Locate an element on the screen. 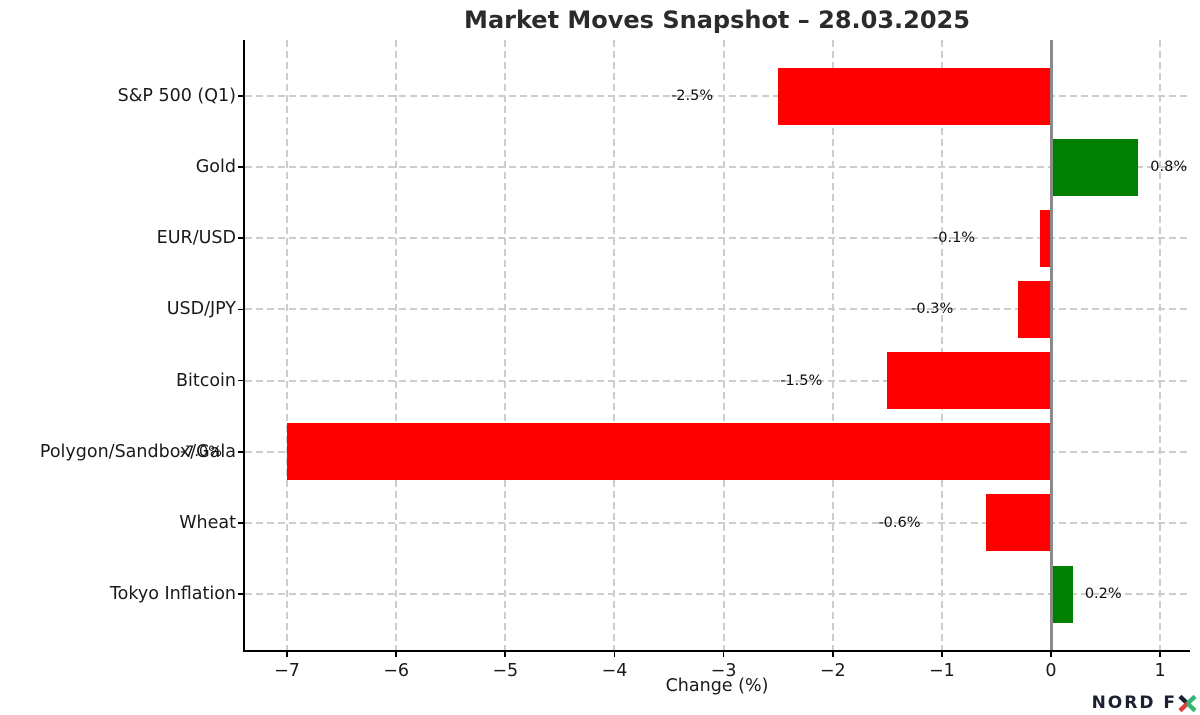  category-label: Tokyo Inflation is located at coordinates (172, 594).